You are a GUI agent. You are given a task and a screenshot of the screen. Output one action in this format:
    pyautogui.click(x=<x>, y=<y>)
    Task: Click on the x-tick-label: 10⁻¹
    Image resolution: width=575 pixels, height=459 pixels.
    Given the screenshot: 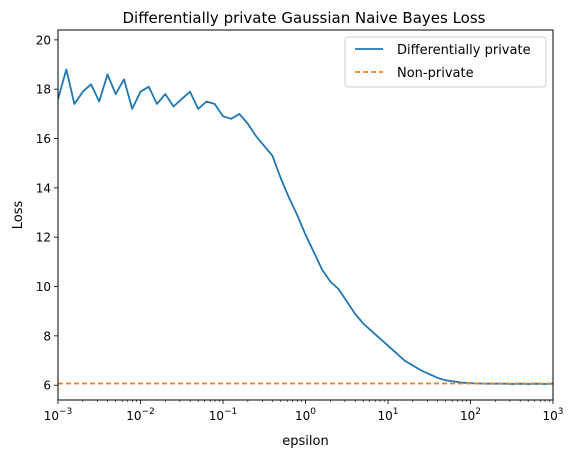 What is the action you would take?
    pyautogui.click(x=223, y=415)
    